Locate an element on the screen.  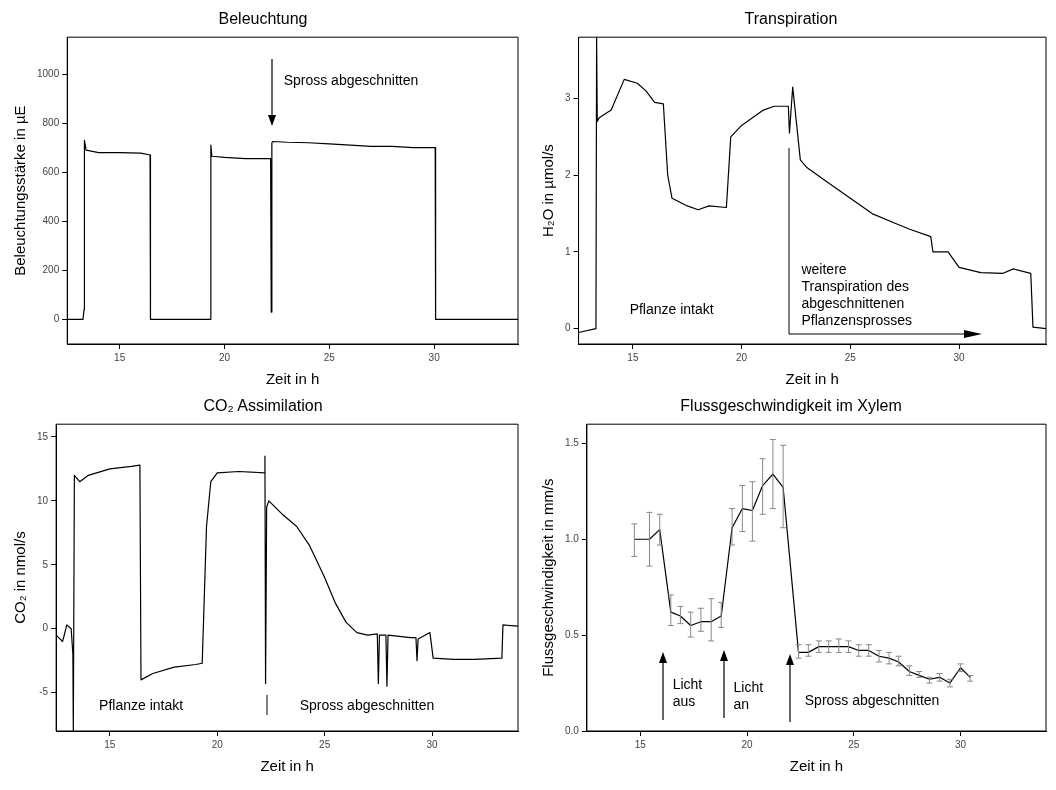
y-tick-label: 400 is located at coordinates (51, 221).